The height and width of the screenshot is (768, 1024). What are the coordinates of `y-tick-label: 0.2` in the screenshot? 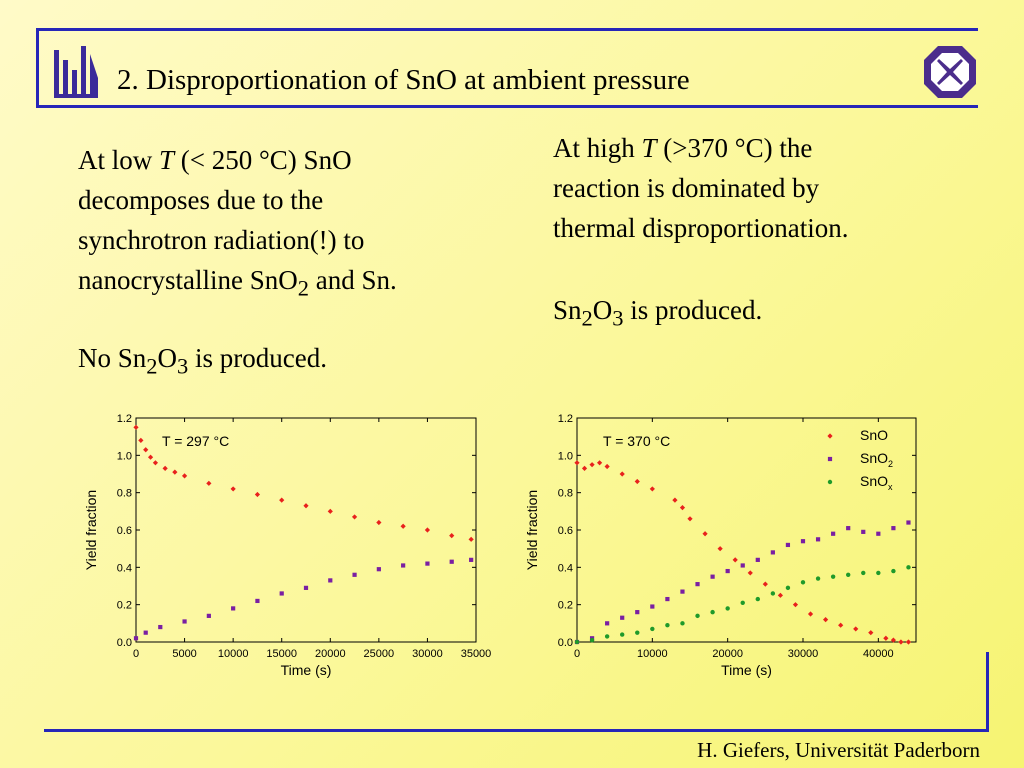 It's located at (124, 606).